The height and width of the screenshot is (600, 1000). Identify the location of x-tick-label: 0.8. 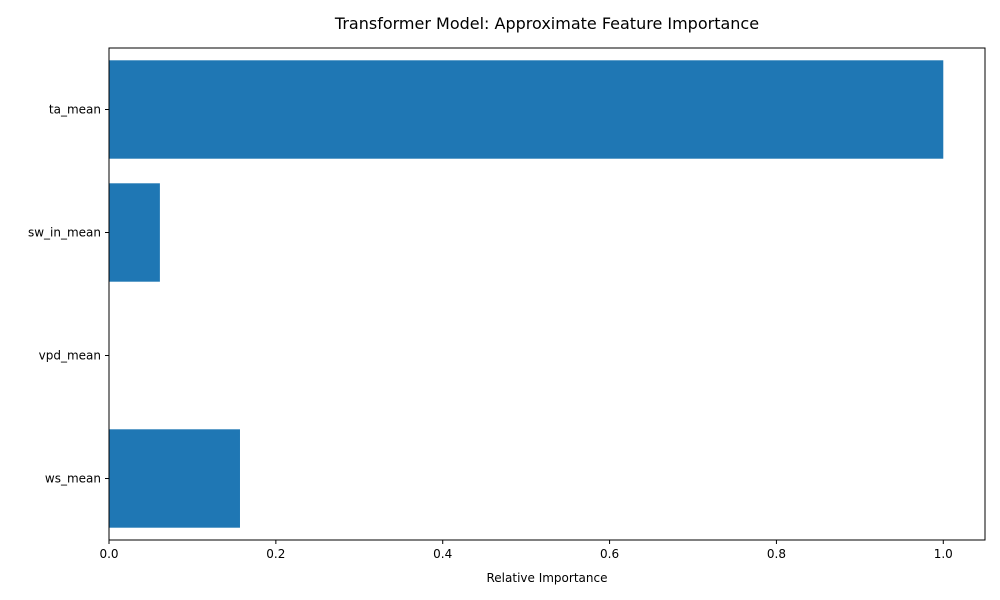
(776, 554).